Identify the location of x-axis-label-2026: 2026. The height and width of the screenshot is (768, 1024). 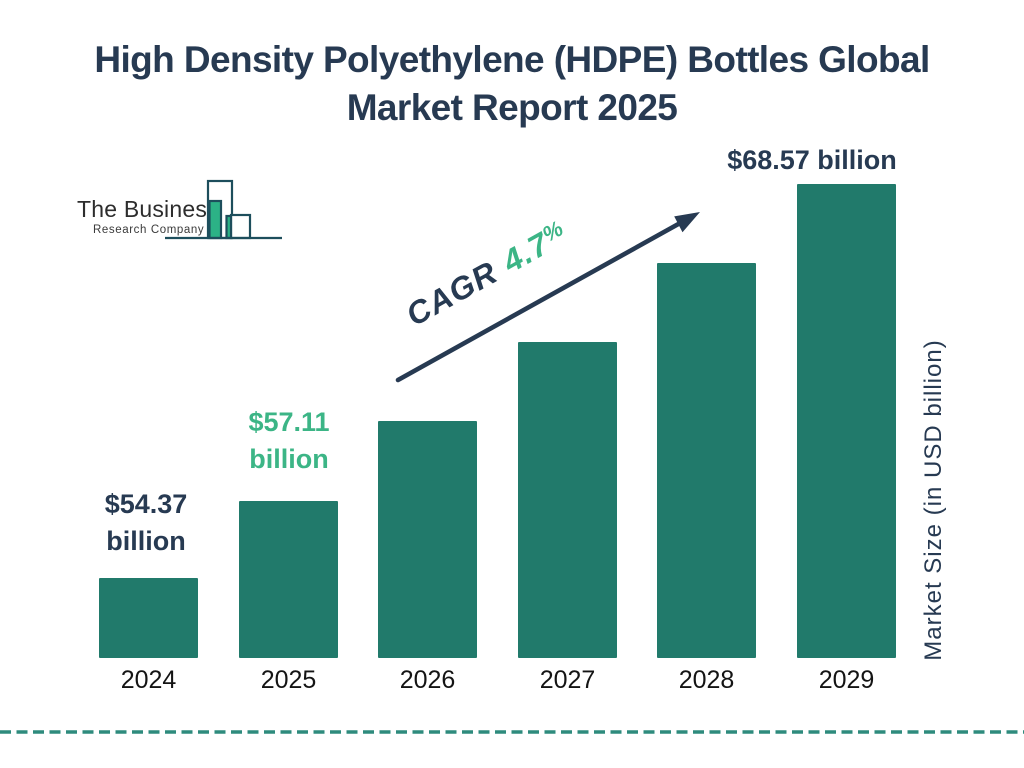
(427, 680).